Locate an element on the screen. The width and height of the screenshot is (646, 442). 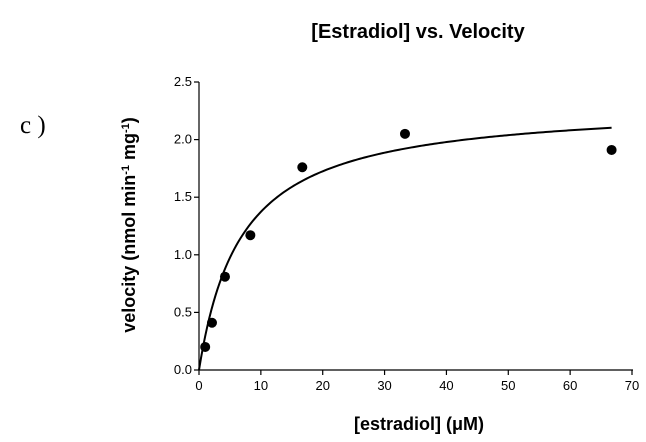
x-tick-label: 30 is located at coordinates (384, 385).